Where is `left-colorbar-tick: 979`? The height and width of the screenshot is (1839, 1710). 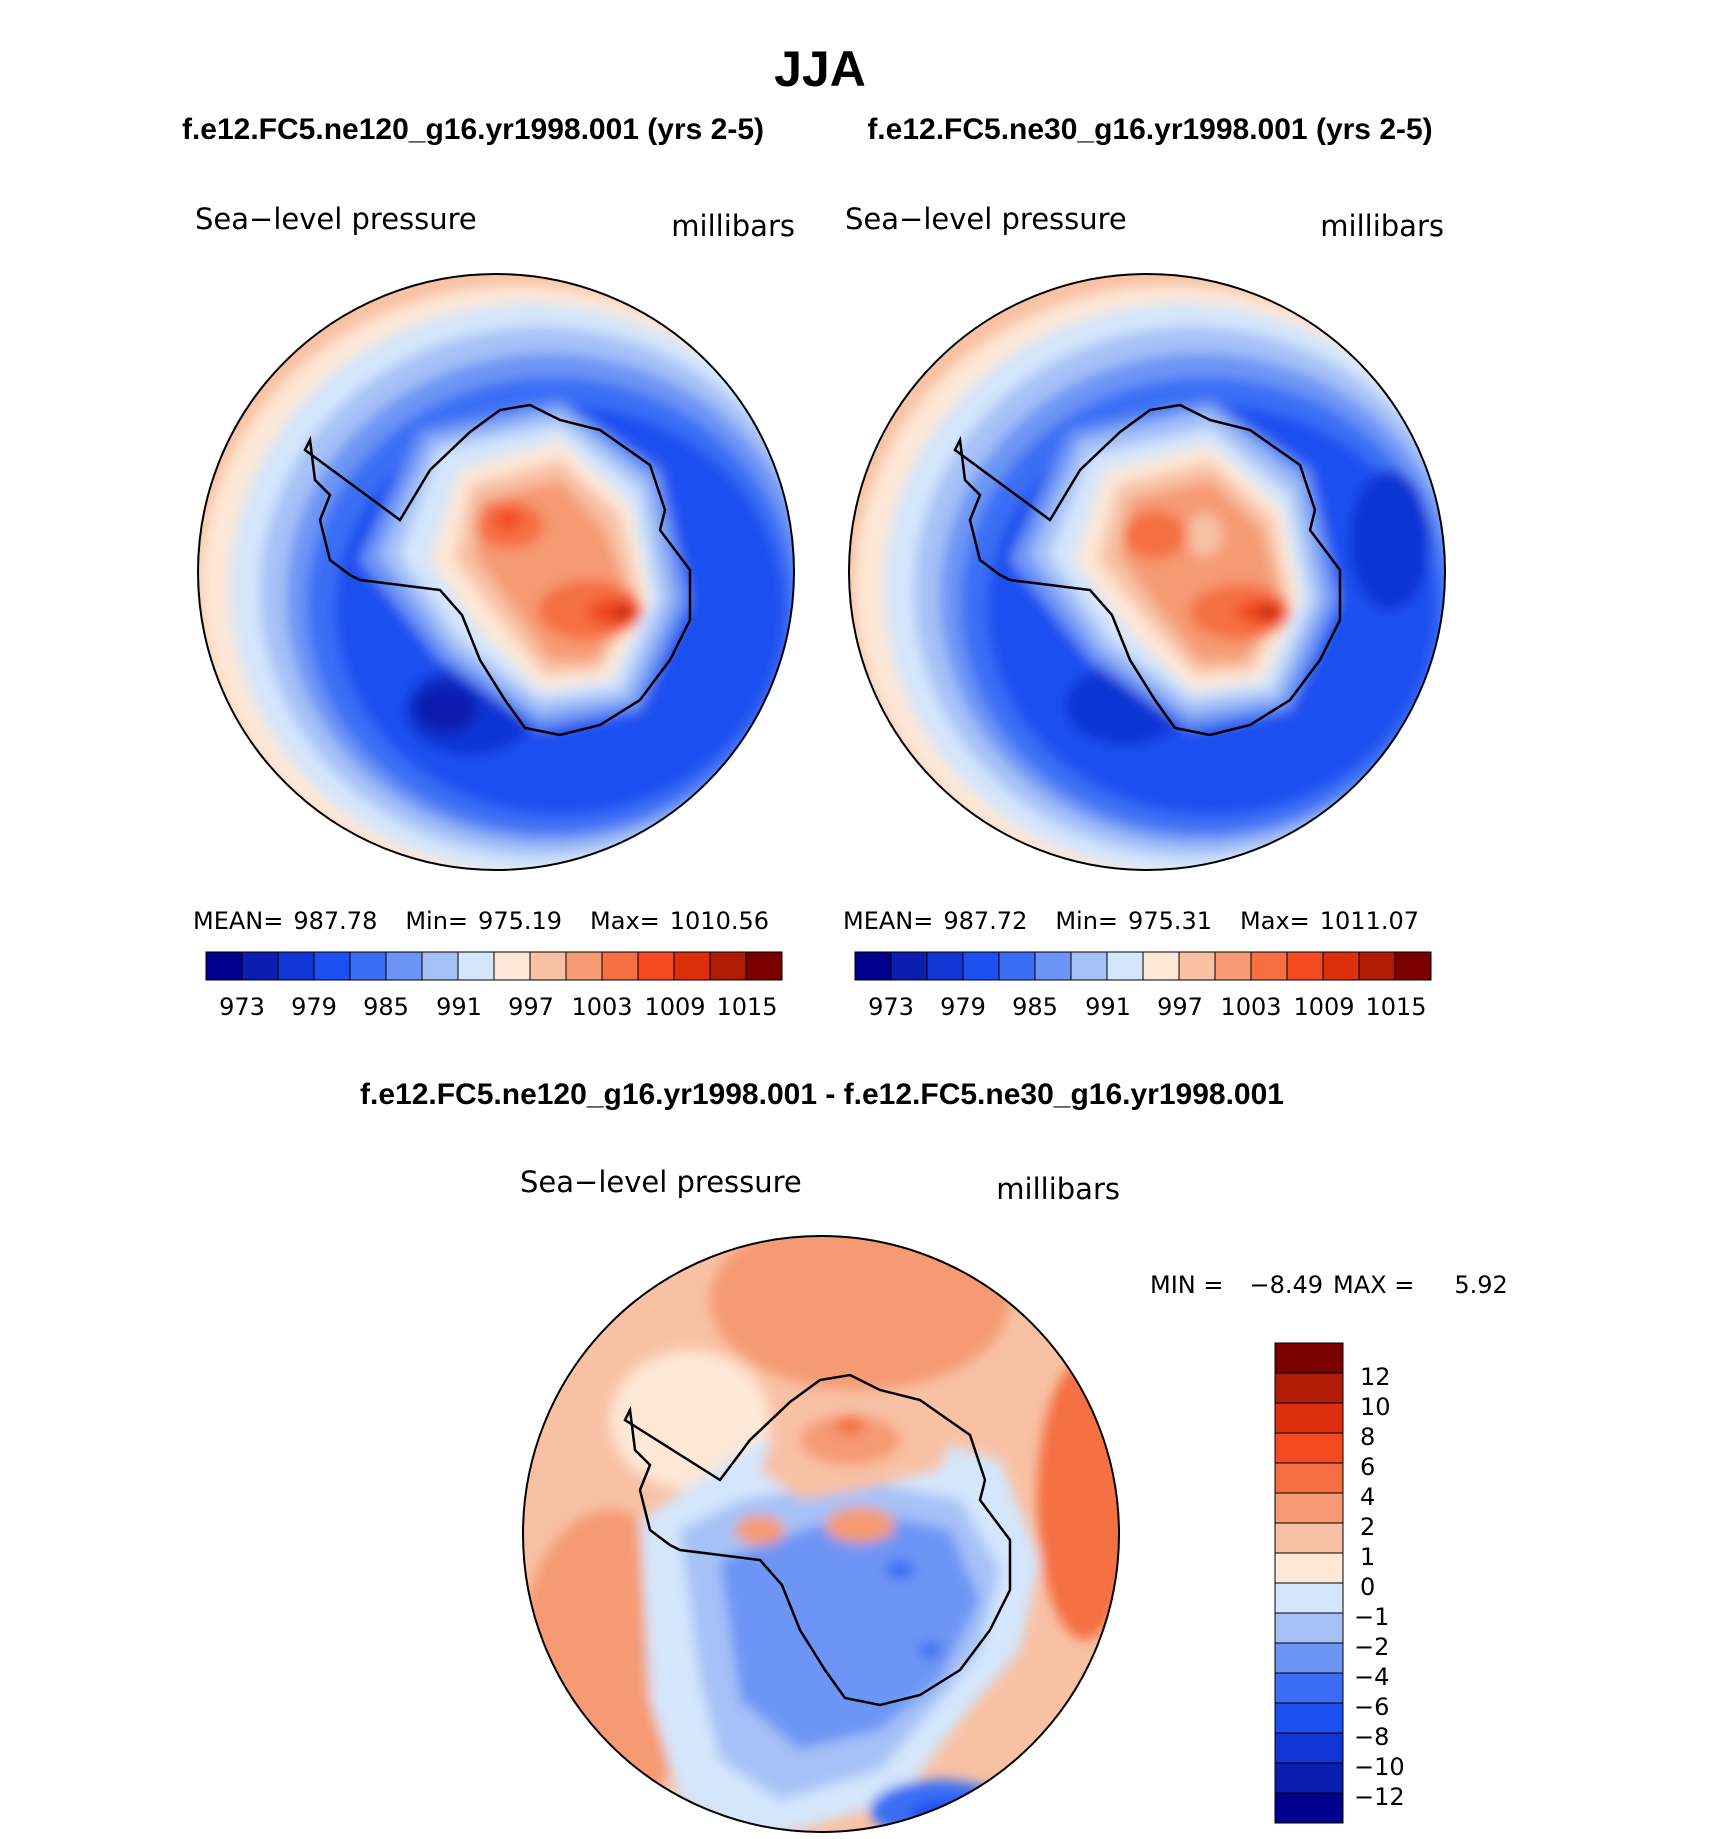 left-colorbar-tick: 979 is located at coordinates (314, 1007).